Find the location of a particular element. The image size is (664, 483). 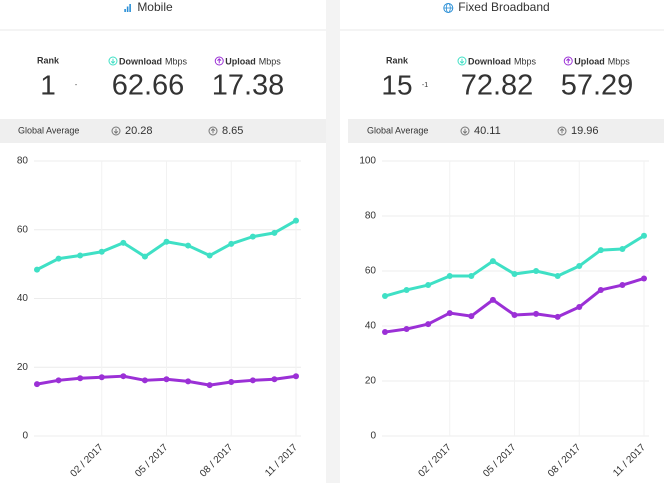

rank-change: - is located at coordinates (76, 85).